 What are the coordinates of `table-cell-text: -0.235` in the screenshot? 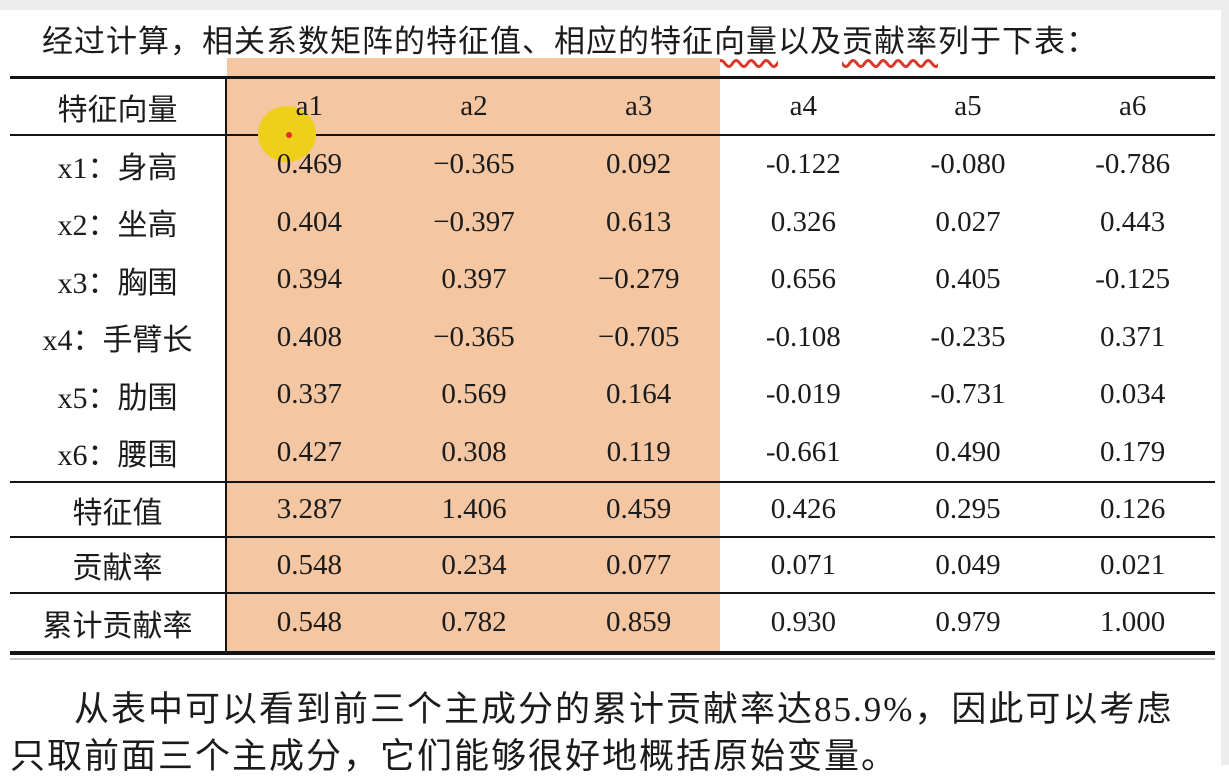 It's located at (968, 336).